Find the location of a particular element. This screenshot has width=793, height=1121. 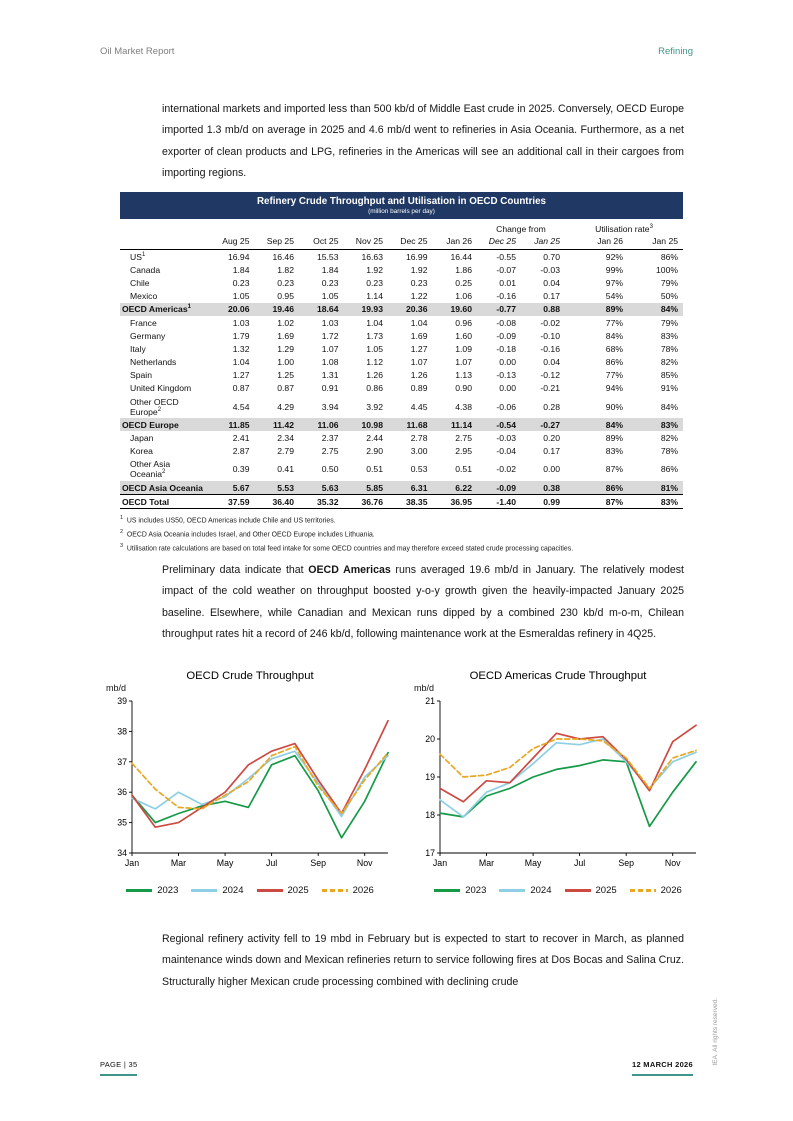

cell-value: 68% is located at coordinates (614, 348).